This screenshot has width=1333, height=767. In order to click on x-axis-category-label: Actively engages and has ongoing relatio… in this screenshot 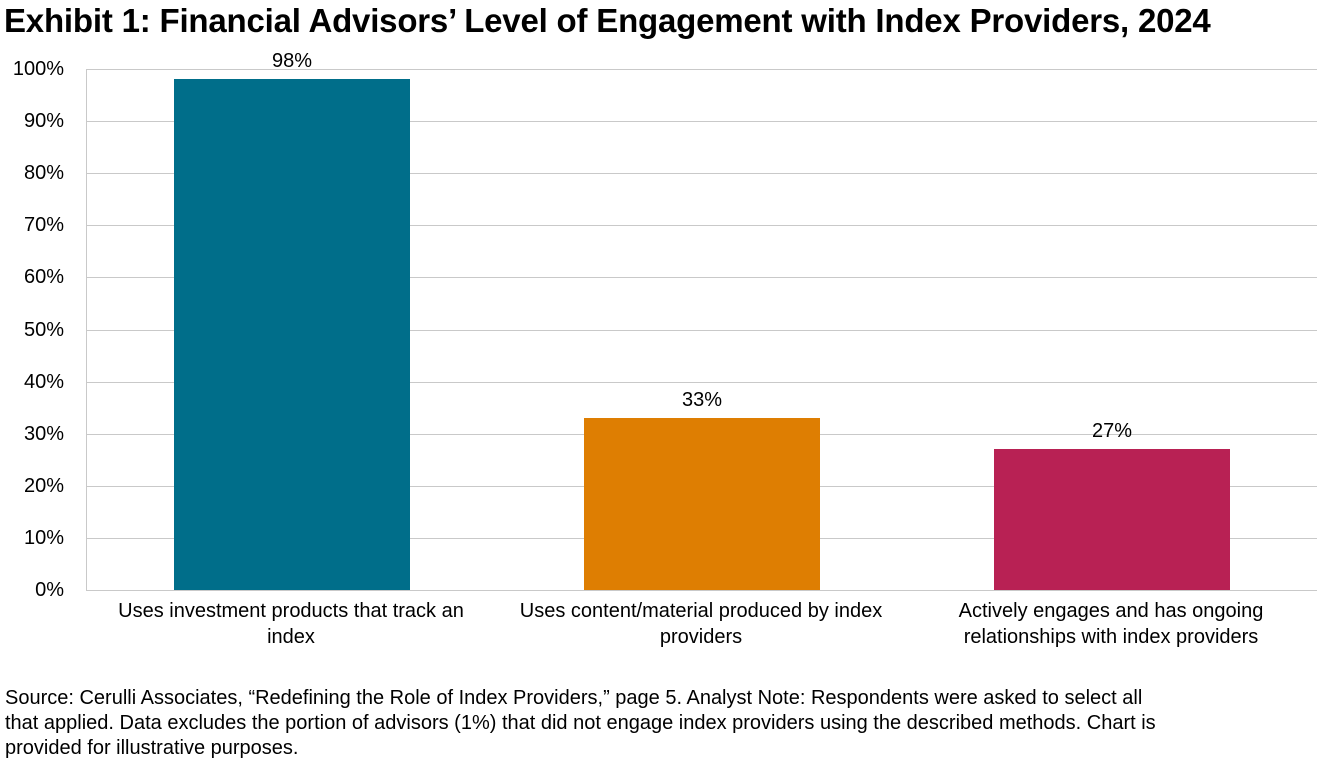, I will do `click(1111, 624)`.